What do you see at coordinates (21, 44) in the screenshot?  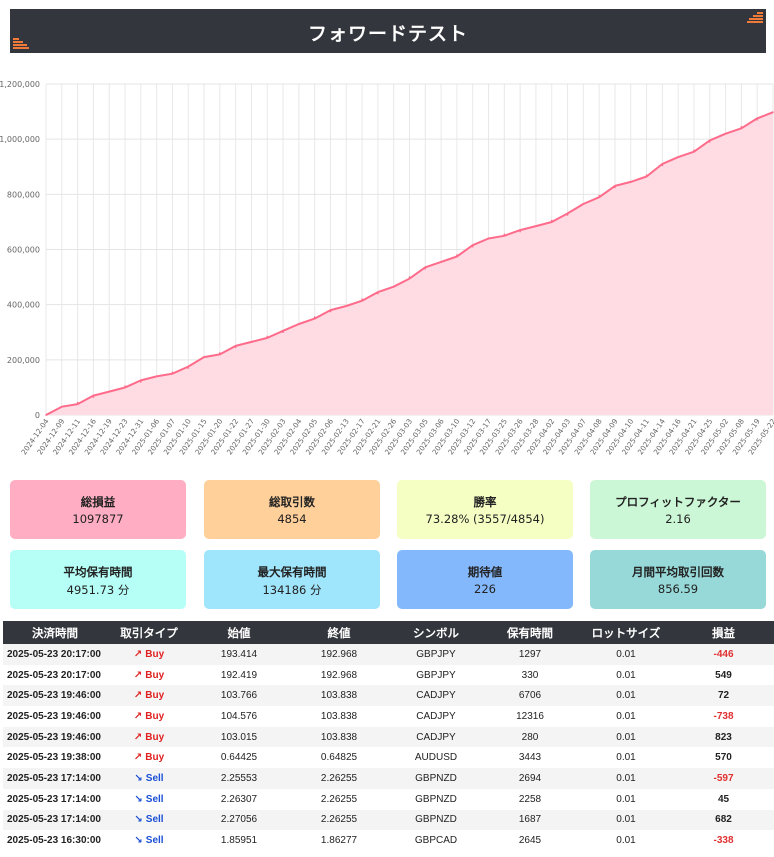 I see `header-decoration-icon` at bounding box center [21, 44].